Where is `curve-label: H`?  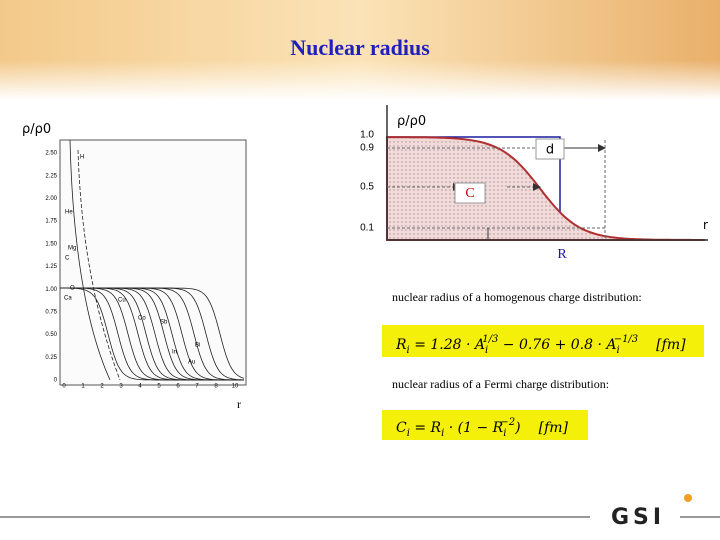 curve-label: H is located at coordinates (82, 158).